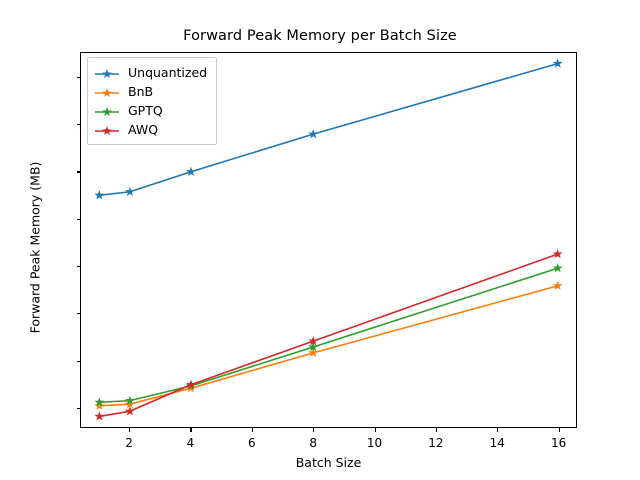 This screenshot has height=480, width=640. I want to click on x-tick-label: 8, so click(313, 443).